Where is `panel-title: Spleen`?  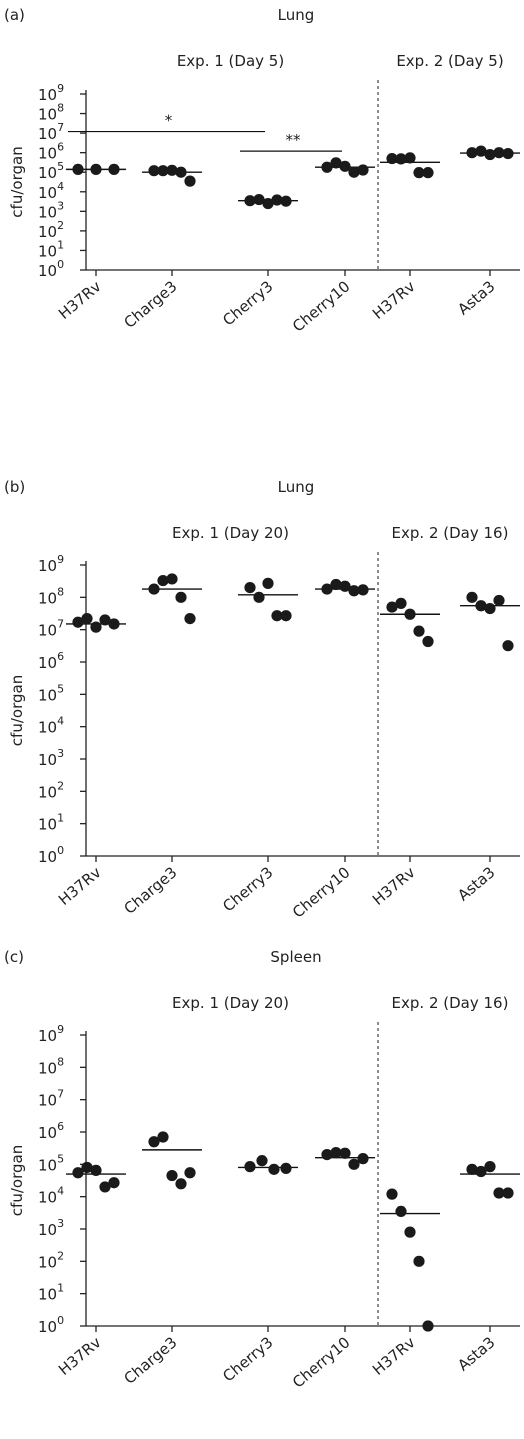 panel-title: Spleen is located at coordinates (295, 957).